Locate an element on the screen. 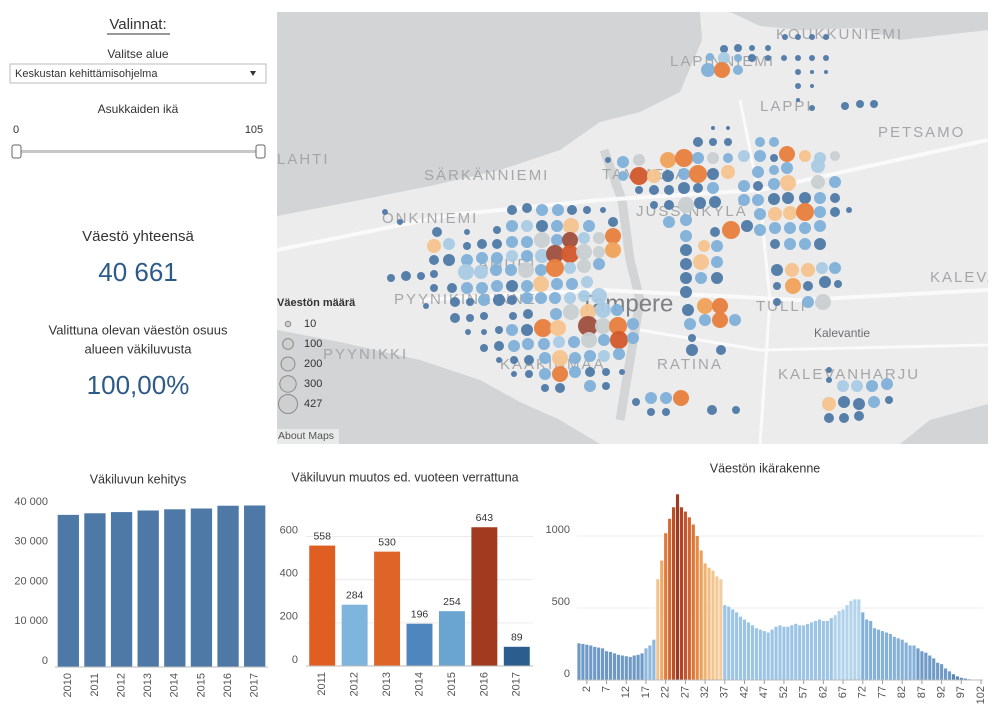 This screenshot has width=1002, height=715. map-attribution: About Maps is located at coordinates (306, 436).